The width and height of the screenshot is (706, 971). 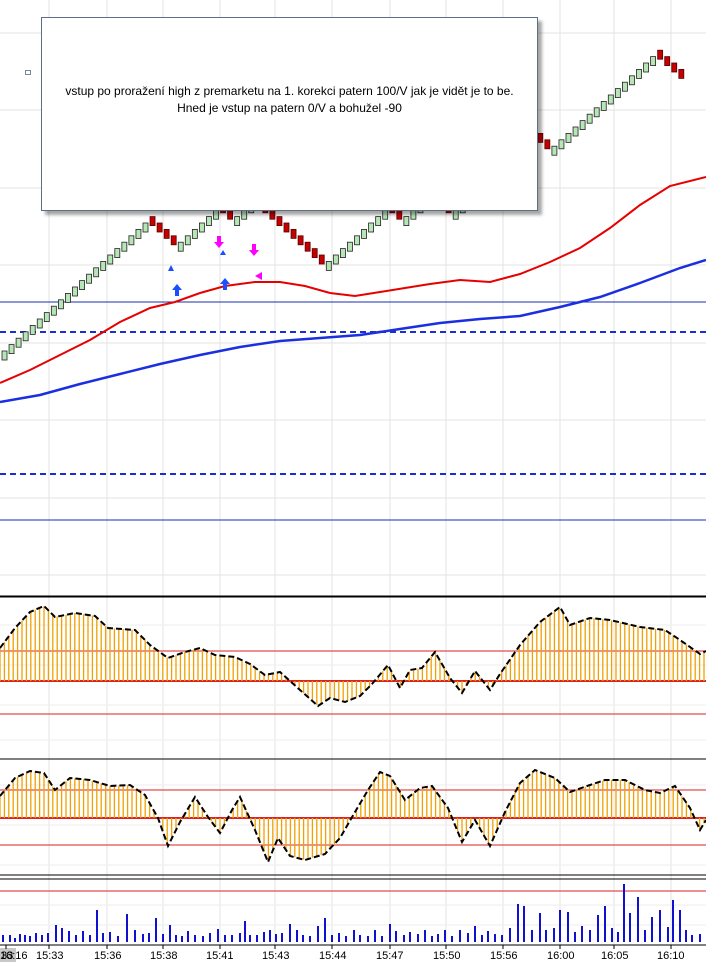 I want to click on oscillator-2-panel, so click(x=353, y=816).